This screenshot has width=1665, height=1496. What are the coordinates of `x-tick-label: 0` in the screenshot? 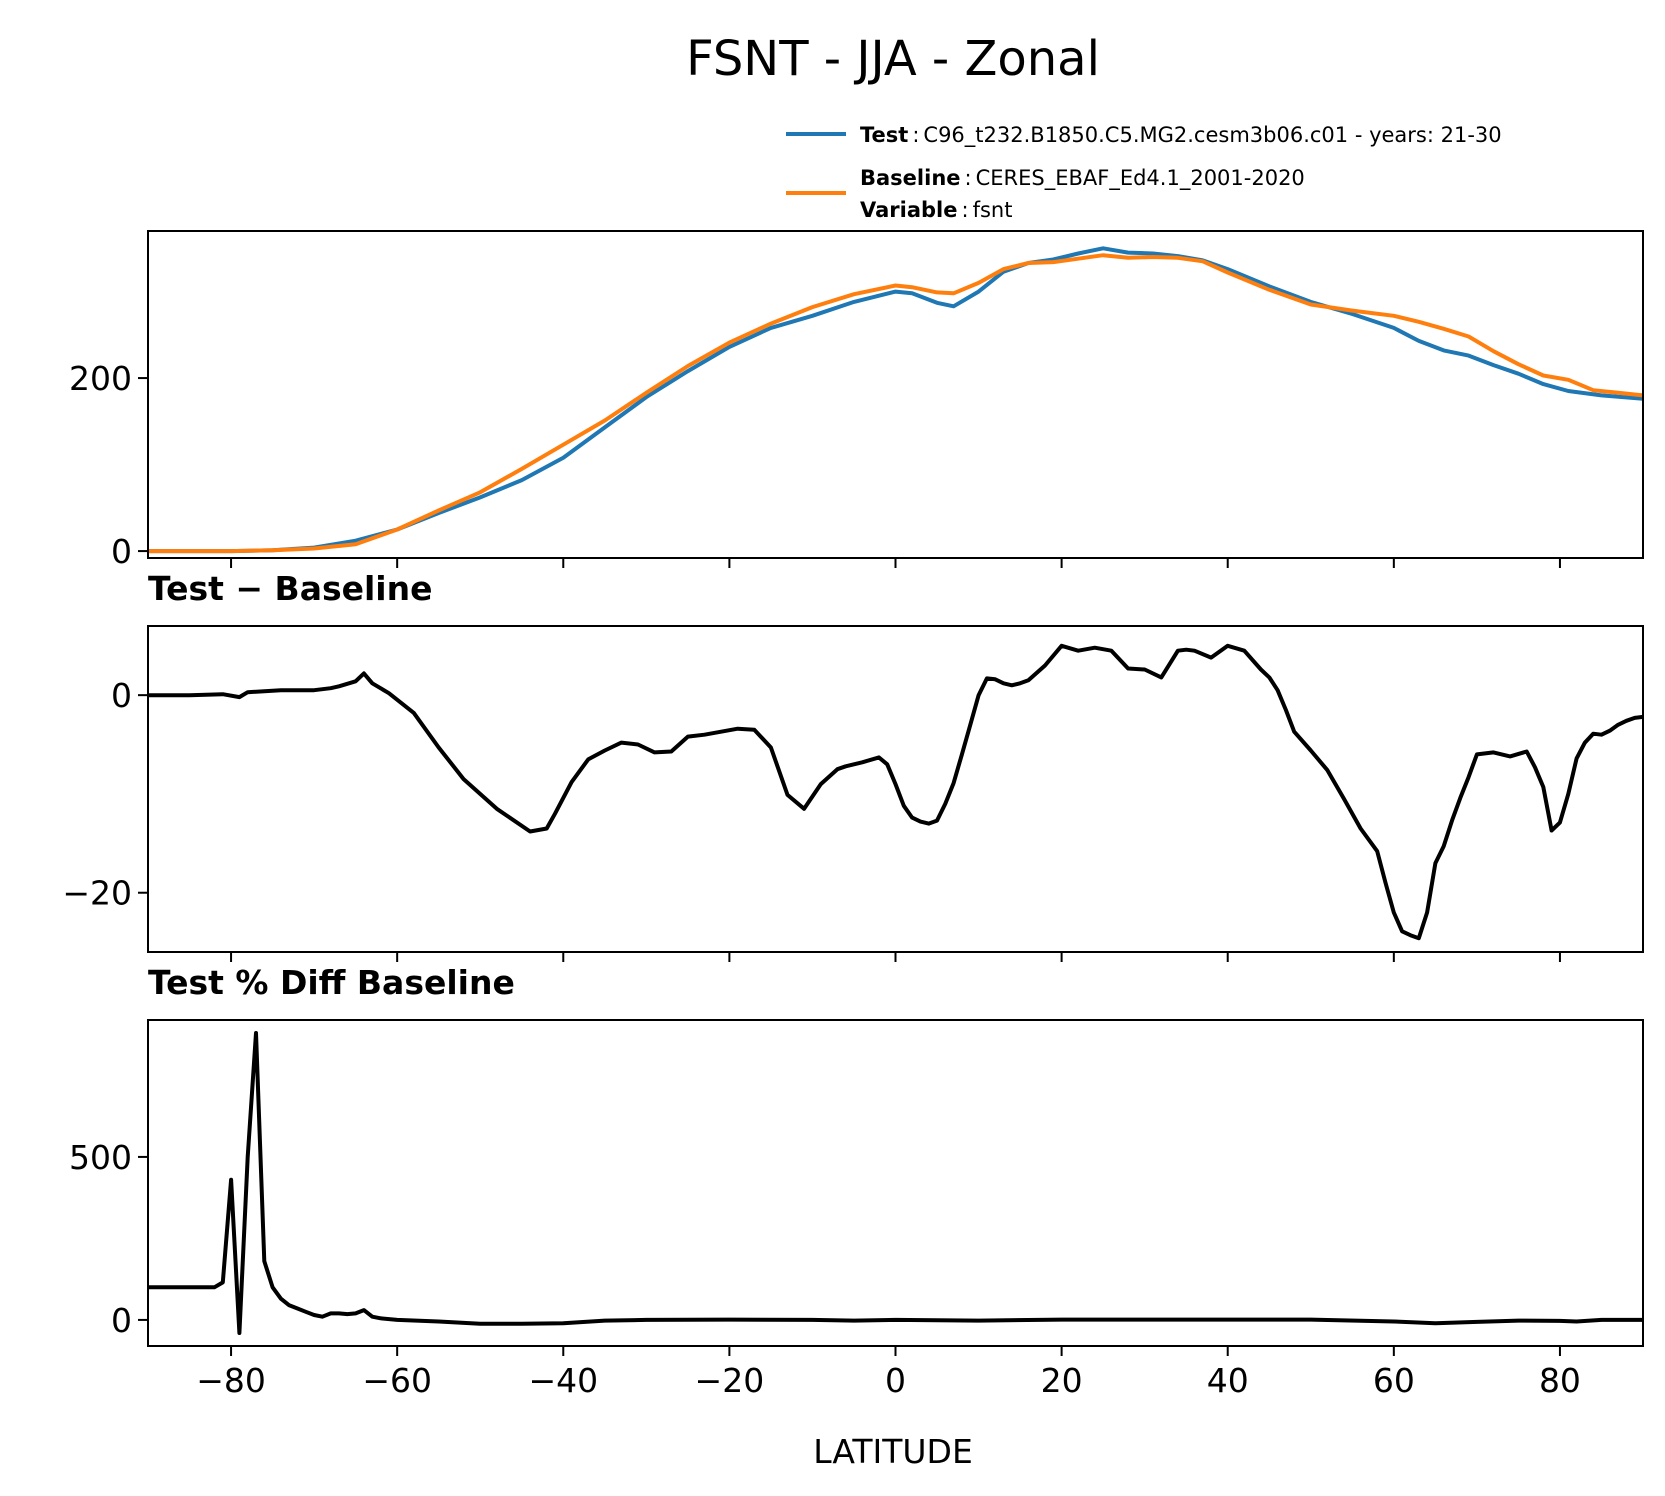 It's located at (895, 1380).